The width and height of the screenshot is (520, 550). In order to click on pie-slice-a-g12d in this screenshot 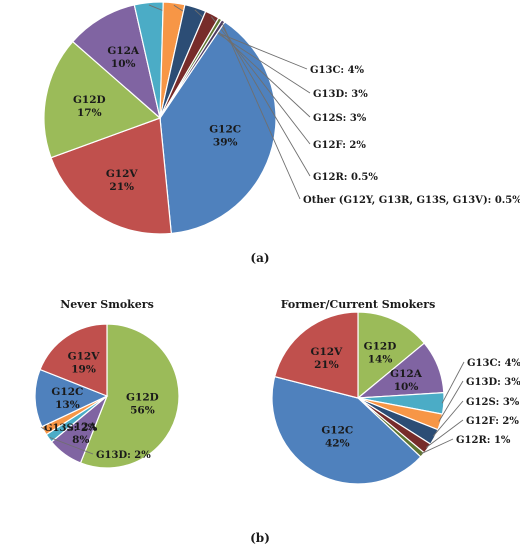, I will do `click(102, 99)`.